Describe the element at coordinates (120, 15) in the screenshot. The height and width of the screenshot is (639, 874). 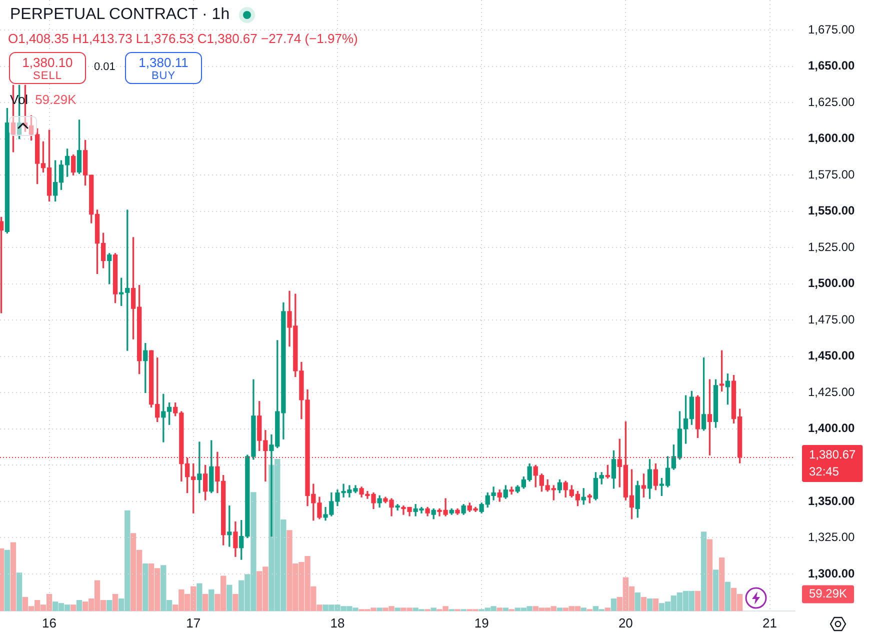
I see `chart-title: PERPETUAL CONTRACT · 1h` at that location.